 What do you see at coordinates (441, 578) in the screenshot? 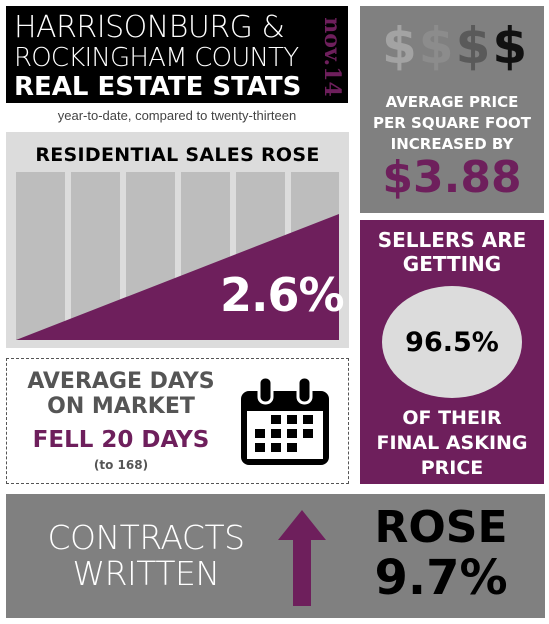
I see `contracts-percent: 9.7%` at bounding box center [441, 578].